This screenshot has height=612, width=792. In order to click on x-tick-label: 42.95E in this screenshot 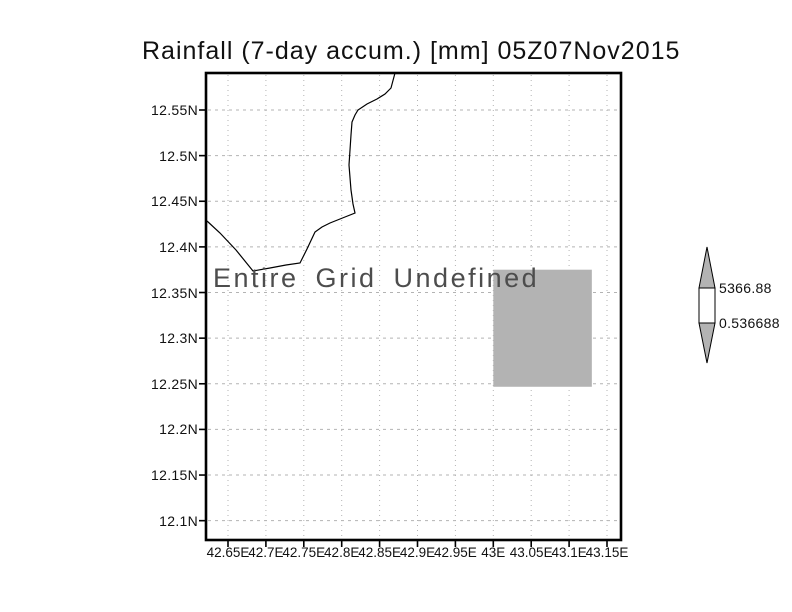, I will do `click(455, 552)`.